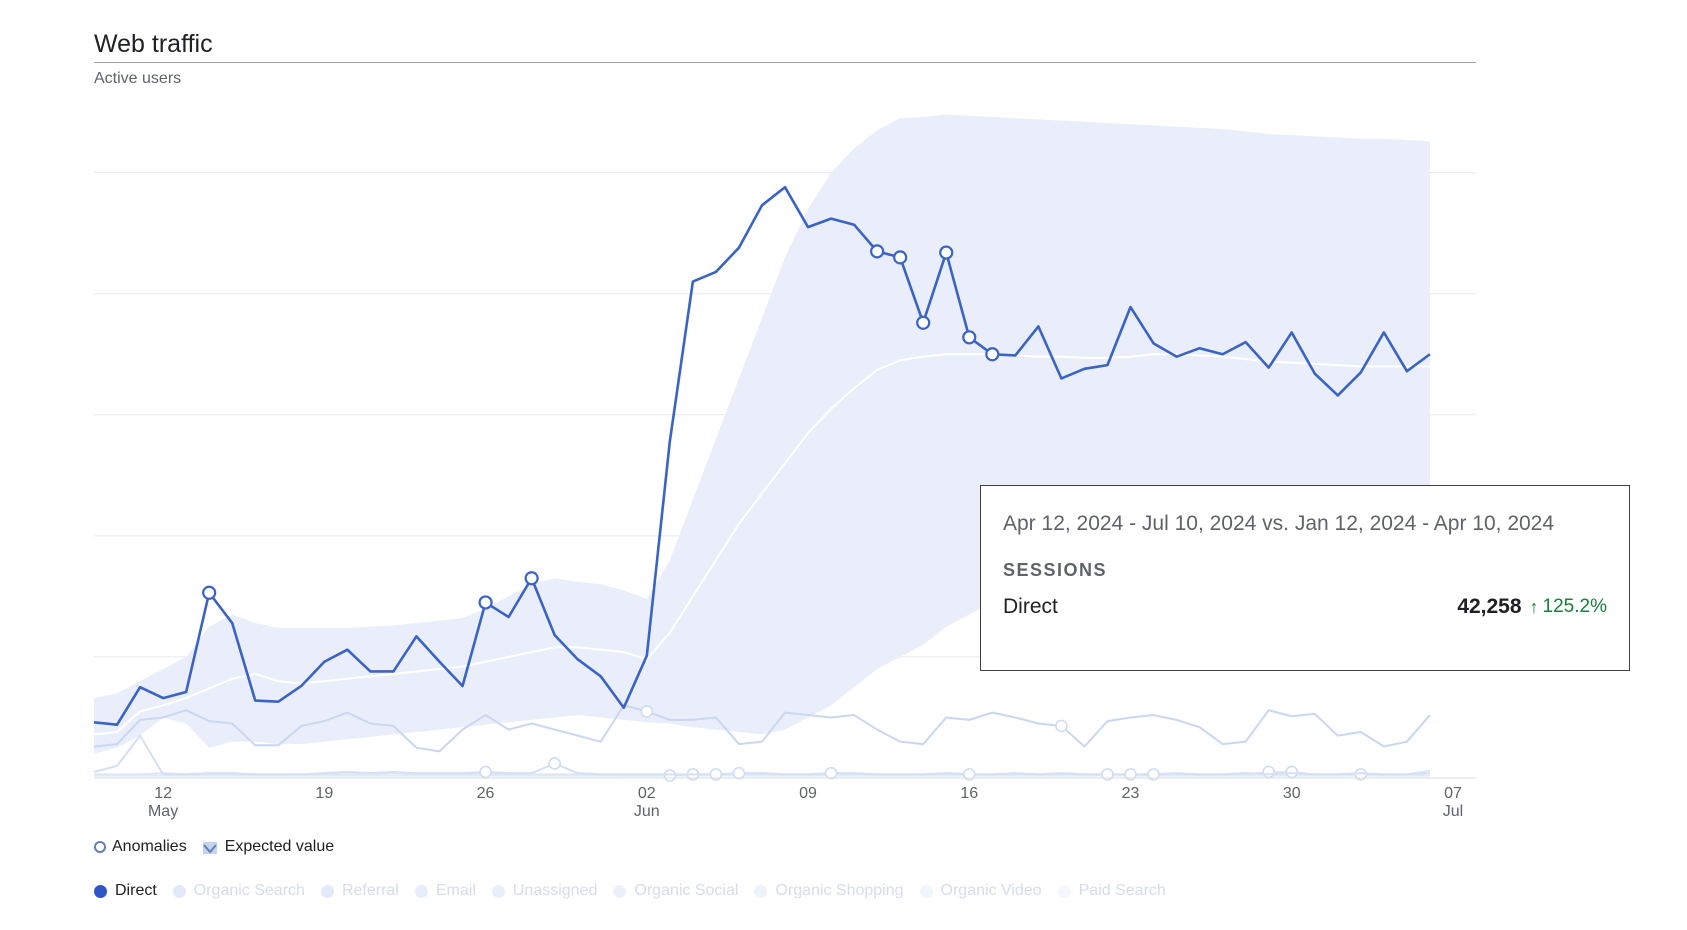 The image size is (1687, 930). Describe the element at coordinates (1453, 811) in the screenshot. I see `x-tick-month-label: Jul` at that location.